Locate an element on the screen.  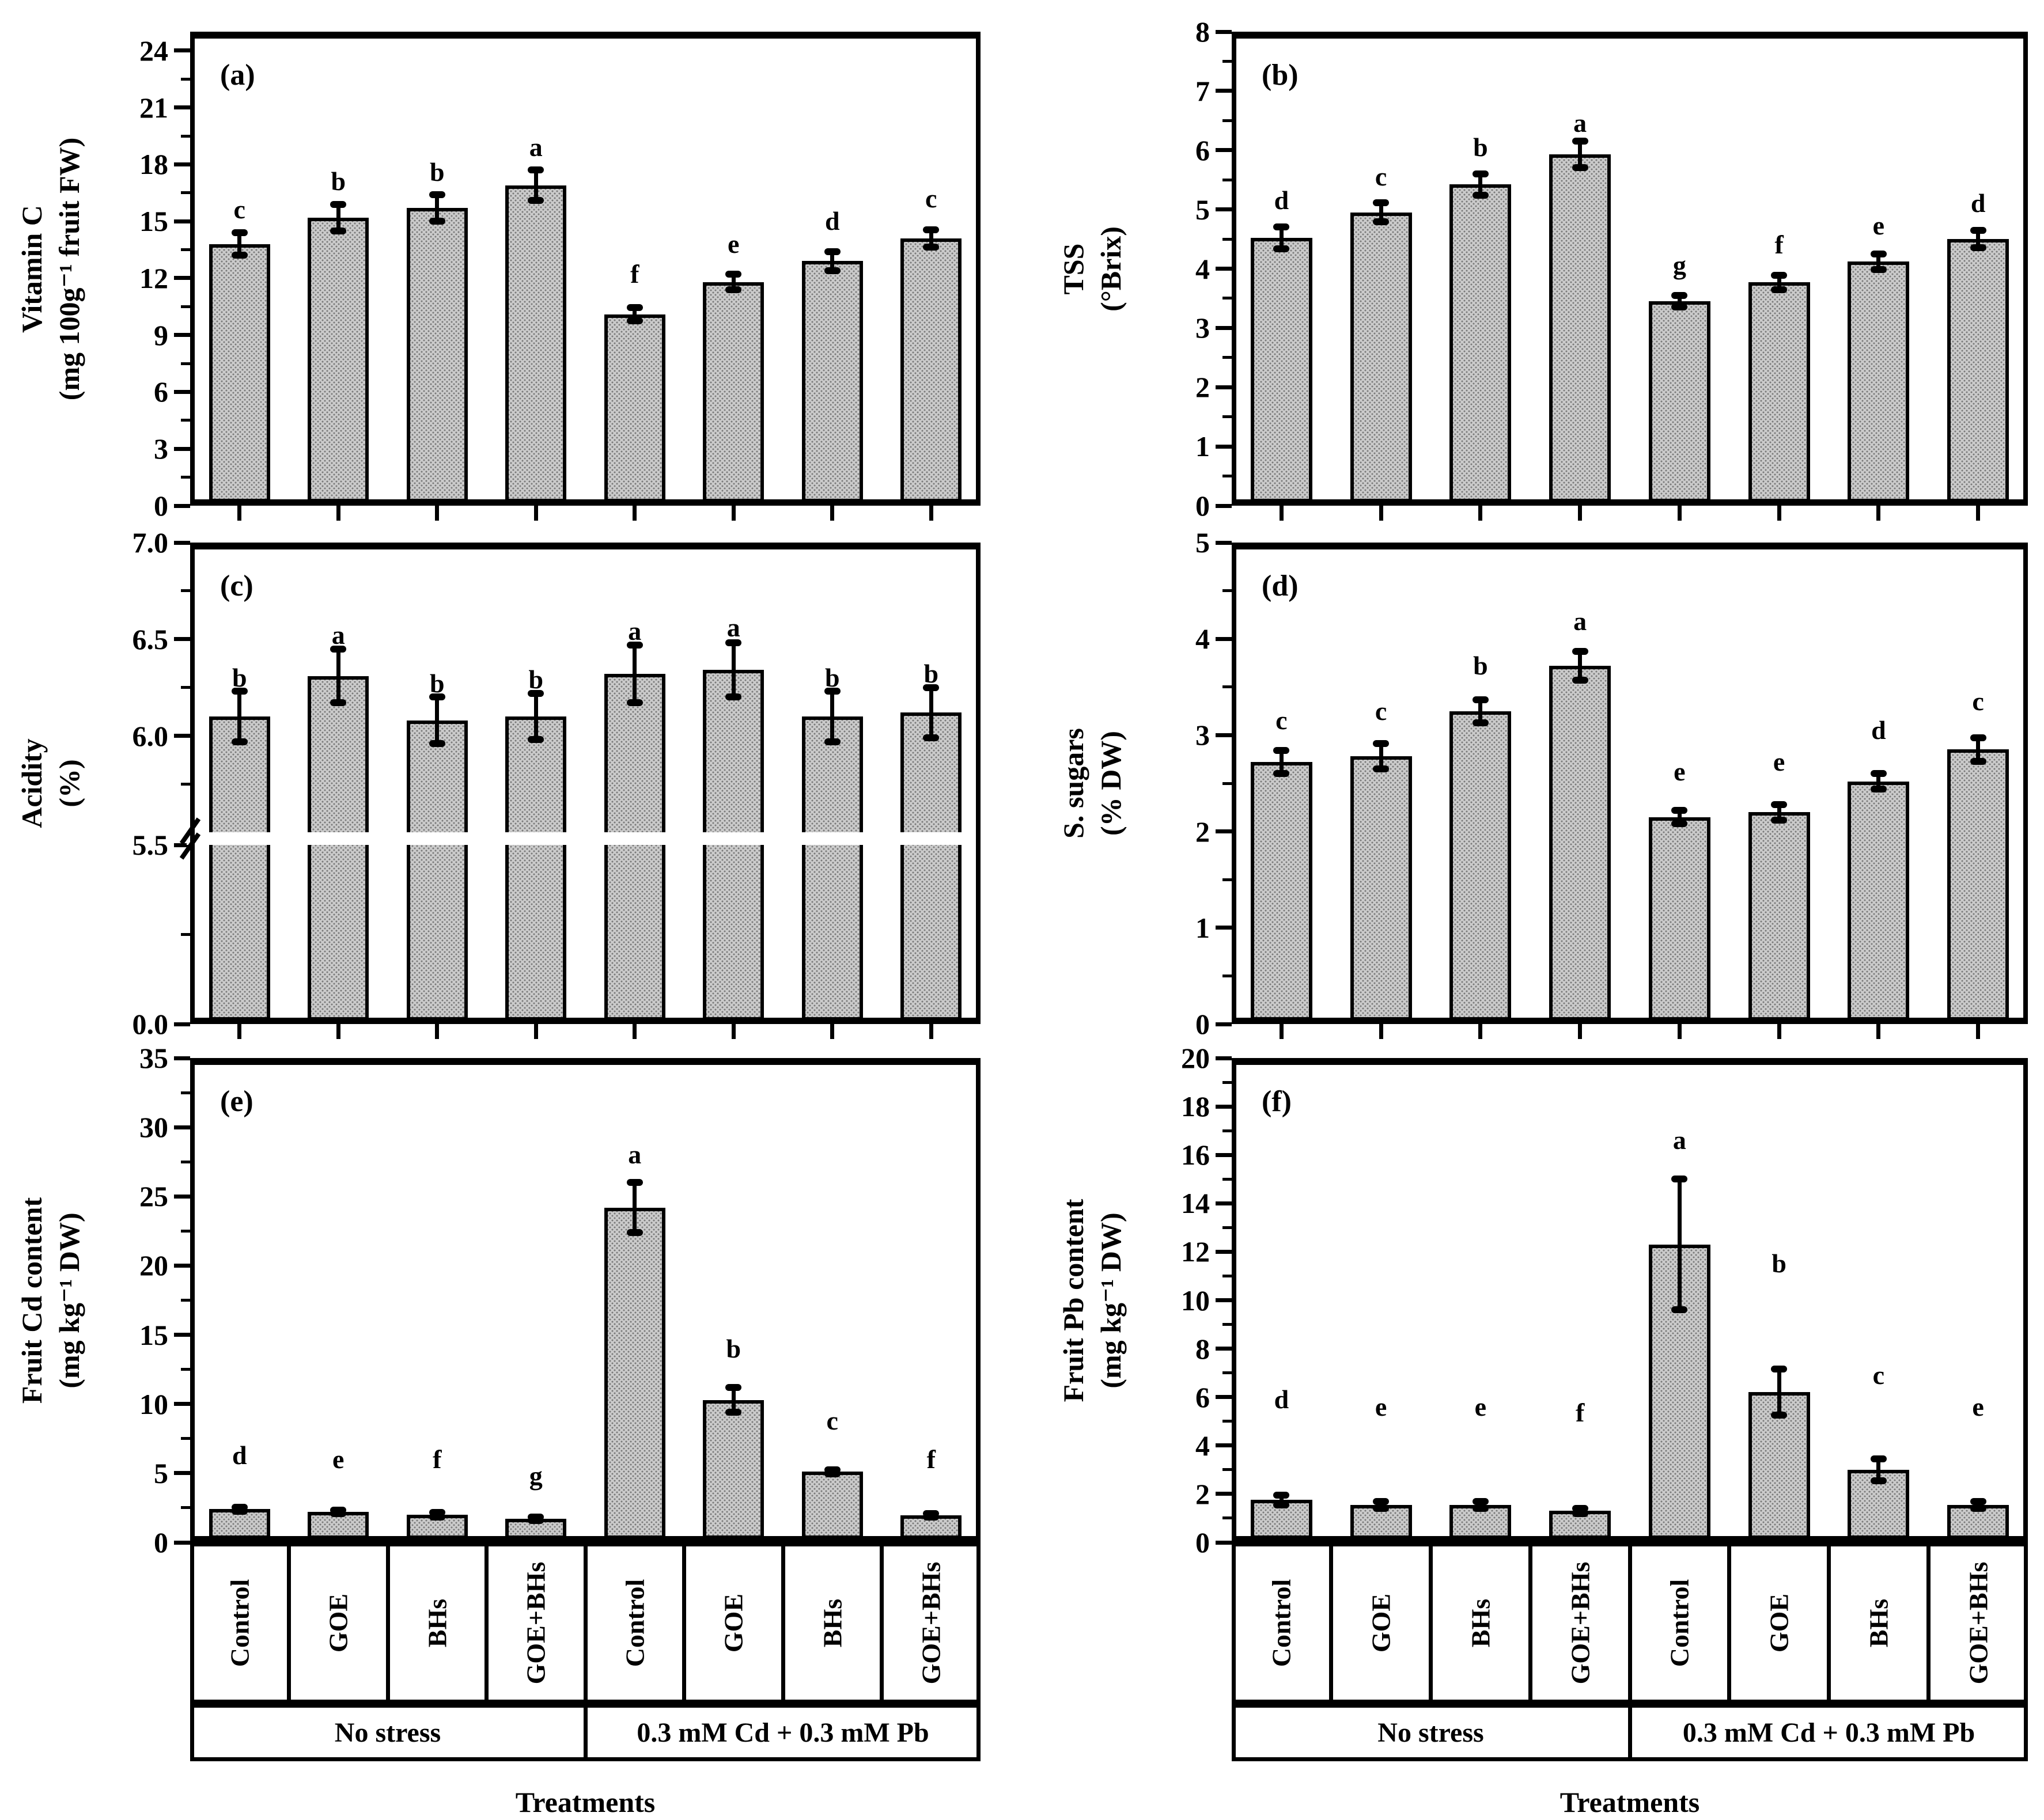
y-tick-label: 3 is located at coordinates (1202, 735).